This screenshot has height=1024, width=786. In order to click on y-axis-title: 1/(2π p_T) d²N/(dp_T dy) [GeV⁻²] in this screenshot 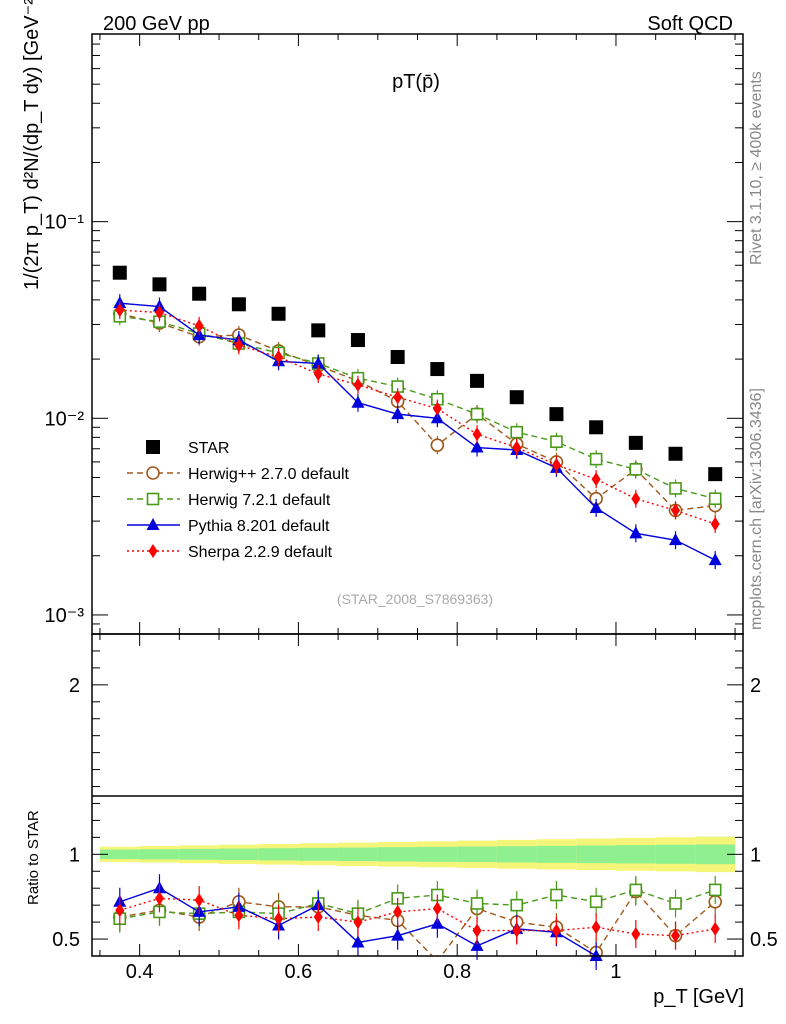, I will do `click(32, 145)`.